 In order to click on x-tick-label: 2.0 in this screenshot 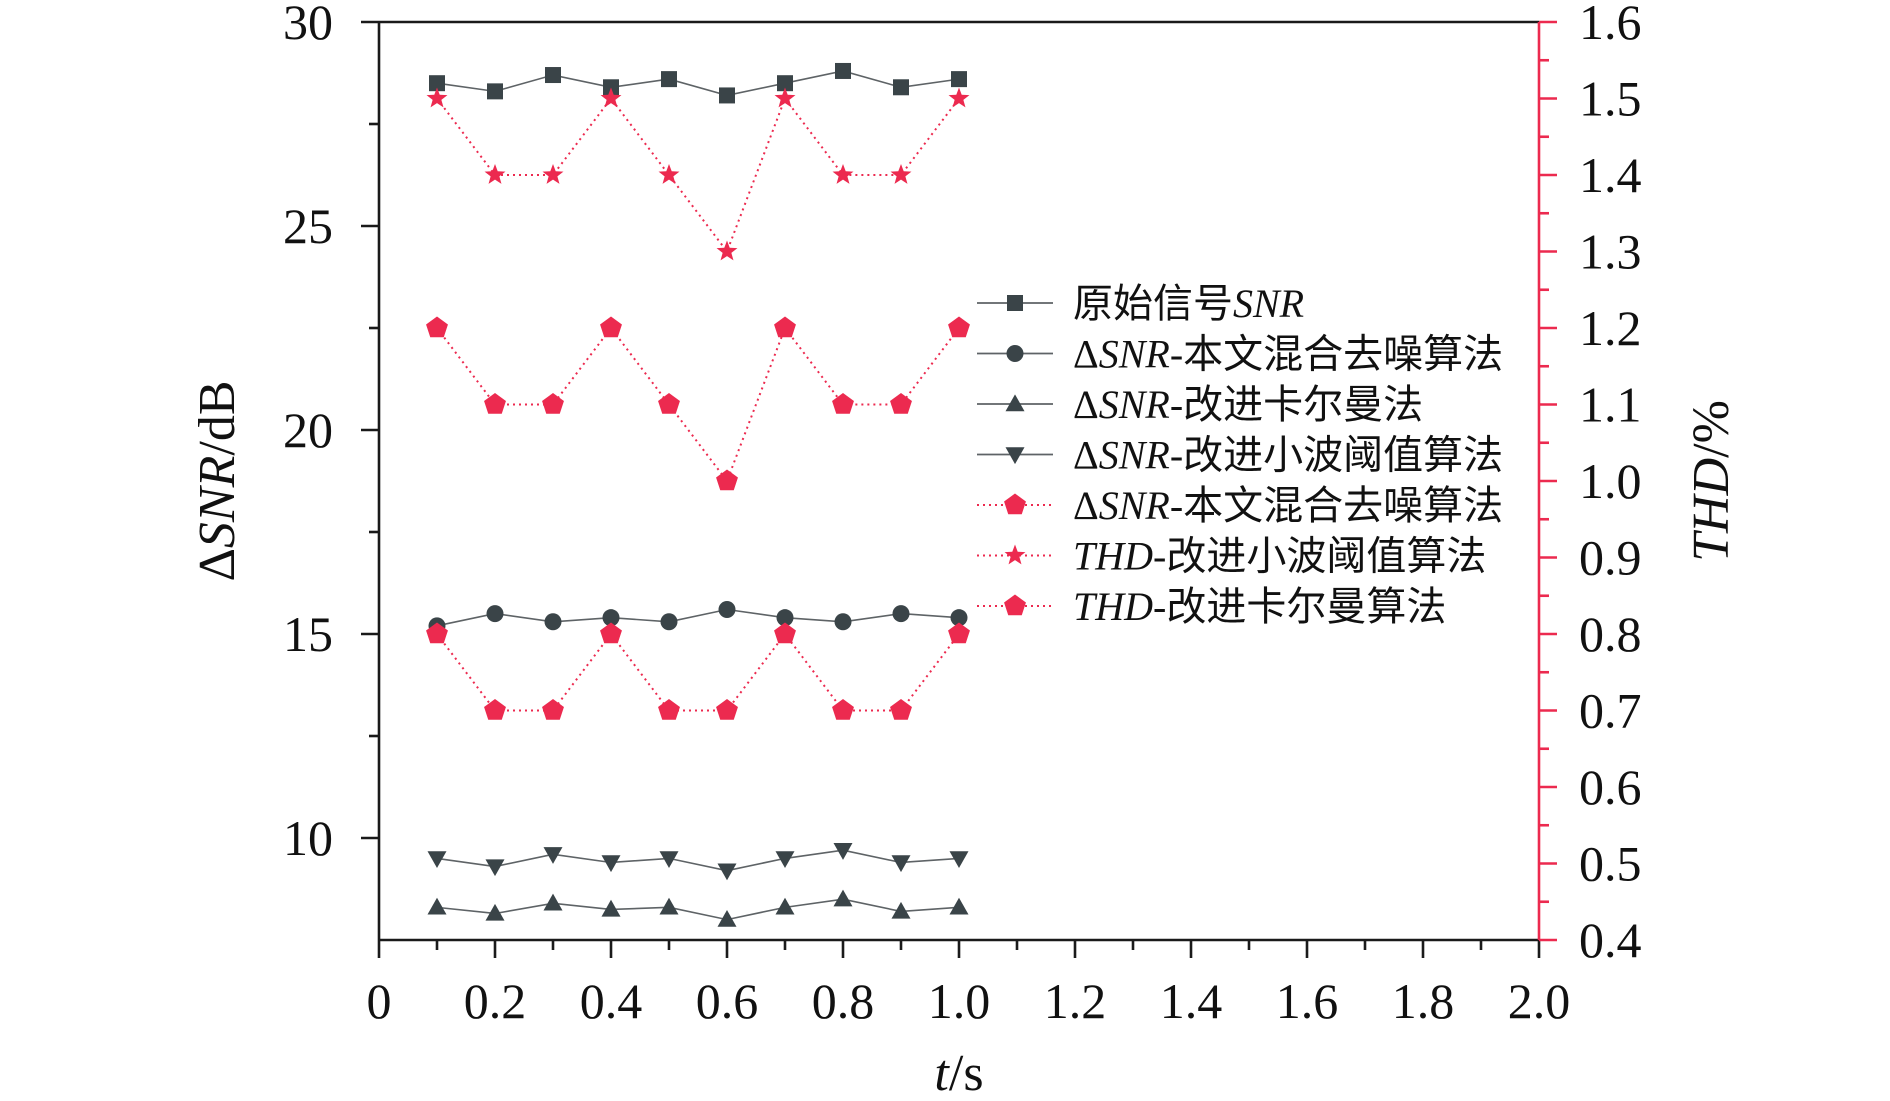, I will do `click(1539, 1001)`.